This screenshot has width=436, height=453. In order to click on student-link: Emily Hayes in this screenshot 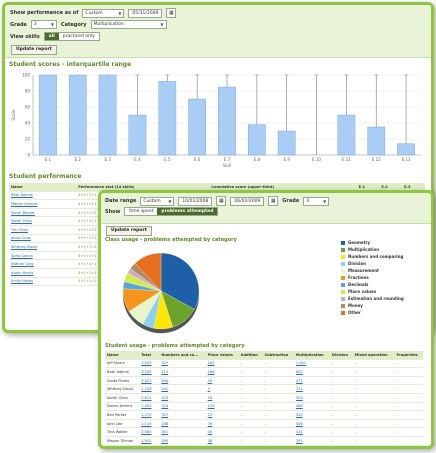, I will do `click(43, 282)`.